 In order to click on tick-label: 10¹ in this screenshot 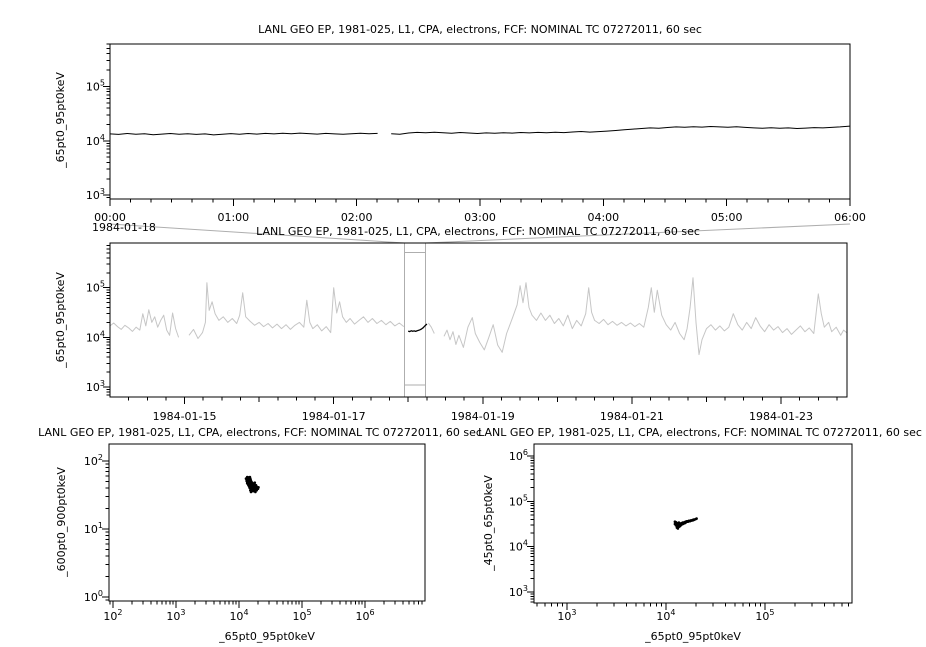, I will do `click(93, 528)`.